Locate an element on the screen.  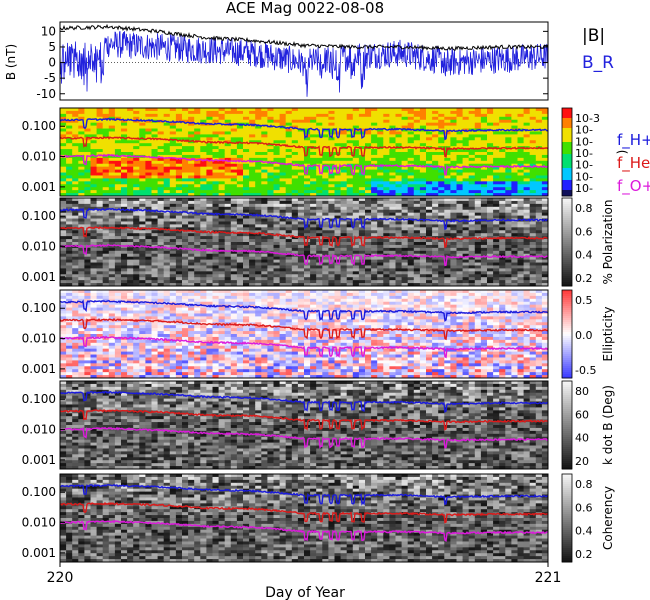
colorbar-tick-label: 60 is located at coordinates (582, 414).